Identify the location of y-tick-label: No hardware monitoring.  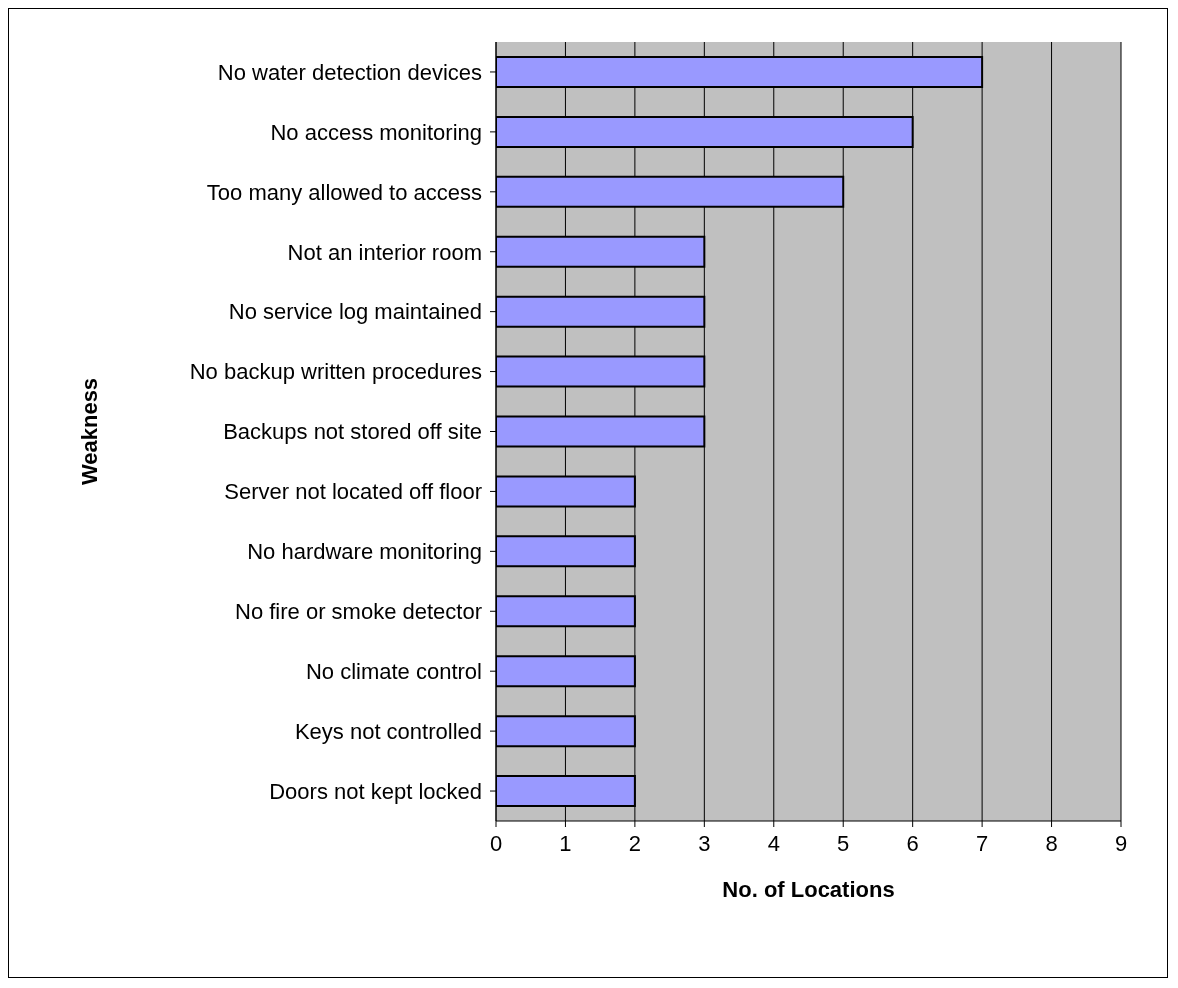
(364, 552).